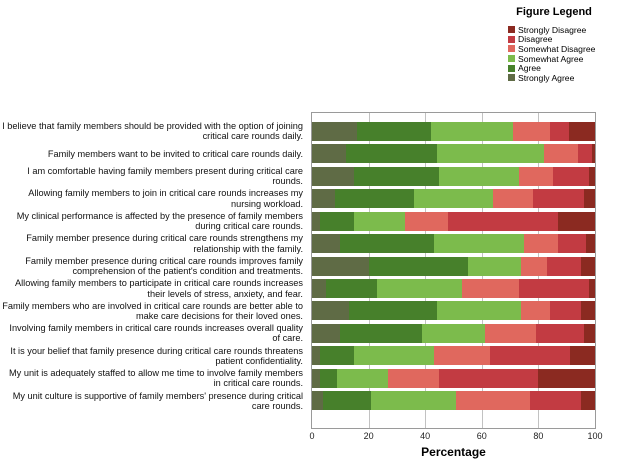 The image size is (624, 469). What do you see at coordinates (557, 48) in the screenshot?
I see `legend-label: Somewhat Disagree` at bounding box center [557, 48].